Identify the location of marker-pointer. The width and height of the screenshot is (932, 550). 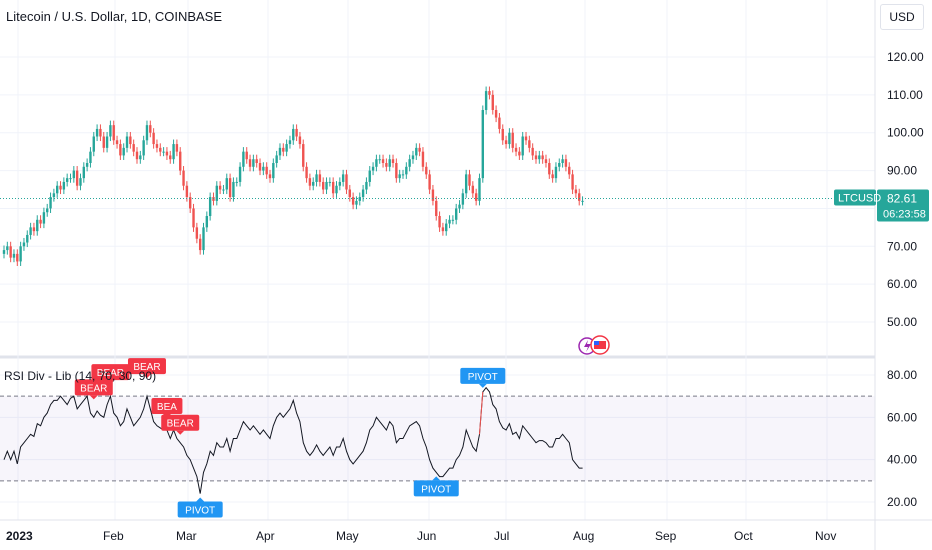
(200, 499).